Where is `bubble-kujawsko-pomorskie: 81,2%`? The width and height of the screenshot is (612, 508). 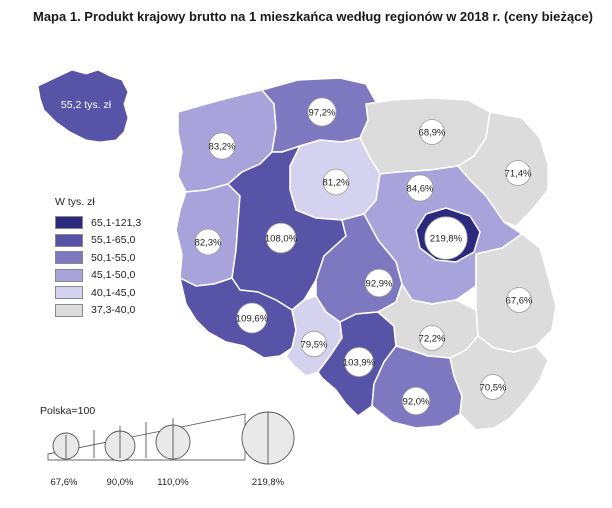 bubble-kujawsko-pomorskie: 81,2% is located at coordinates (336, 182).